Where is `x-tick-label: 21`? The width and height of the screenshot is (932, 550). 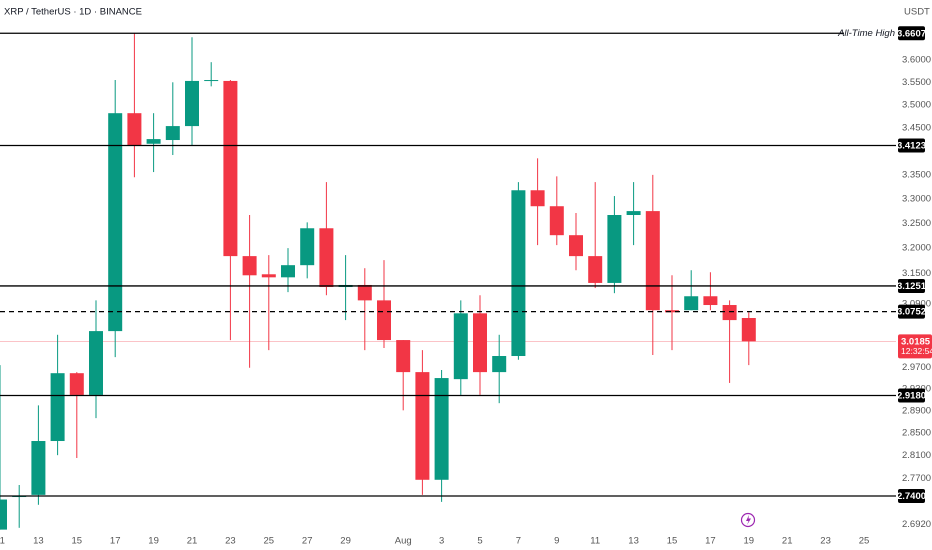
x-tick-label: 21 is located at coordinates (787, 541).